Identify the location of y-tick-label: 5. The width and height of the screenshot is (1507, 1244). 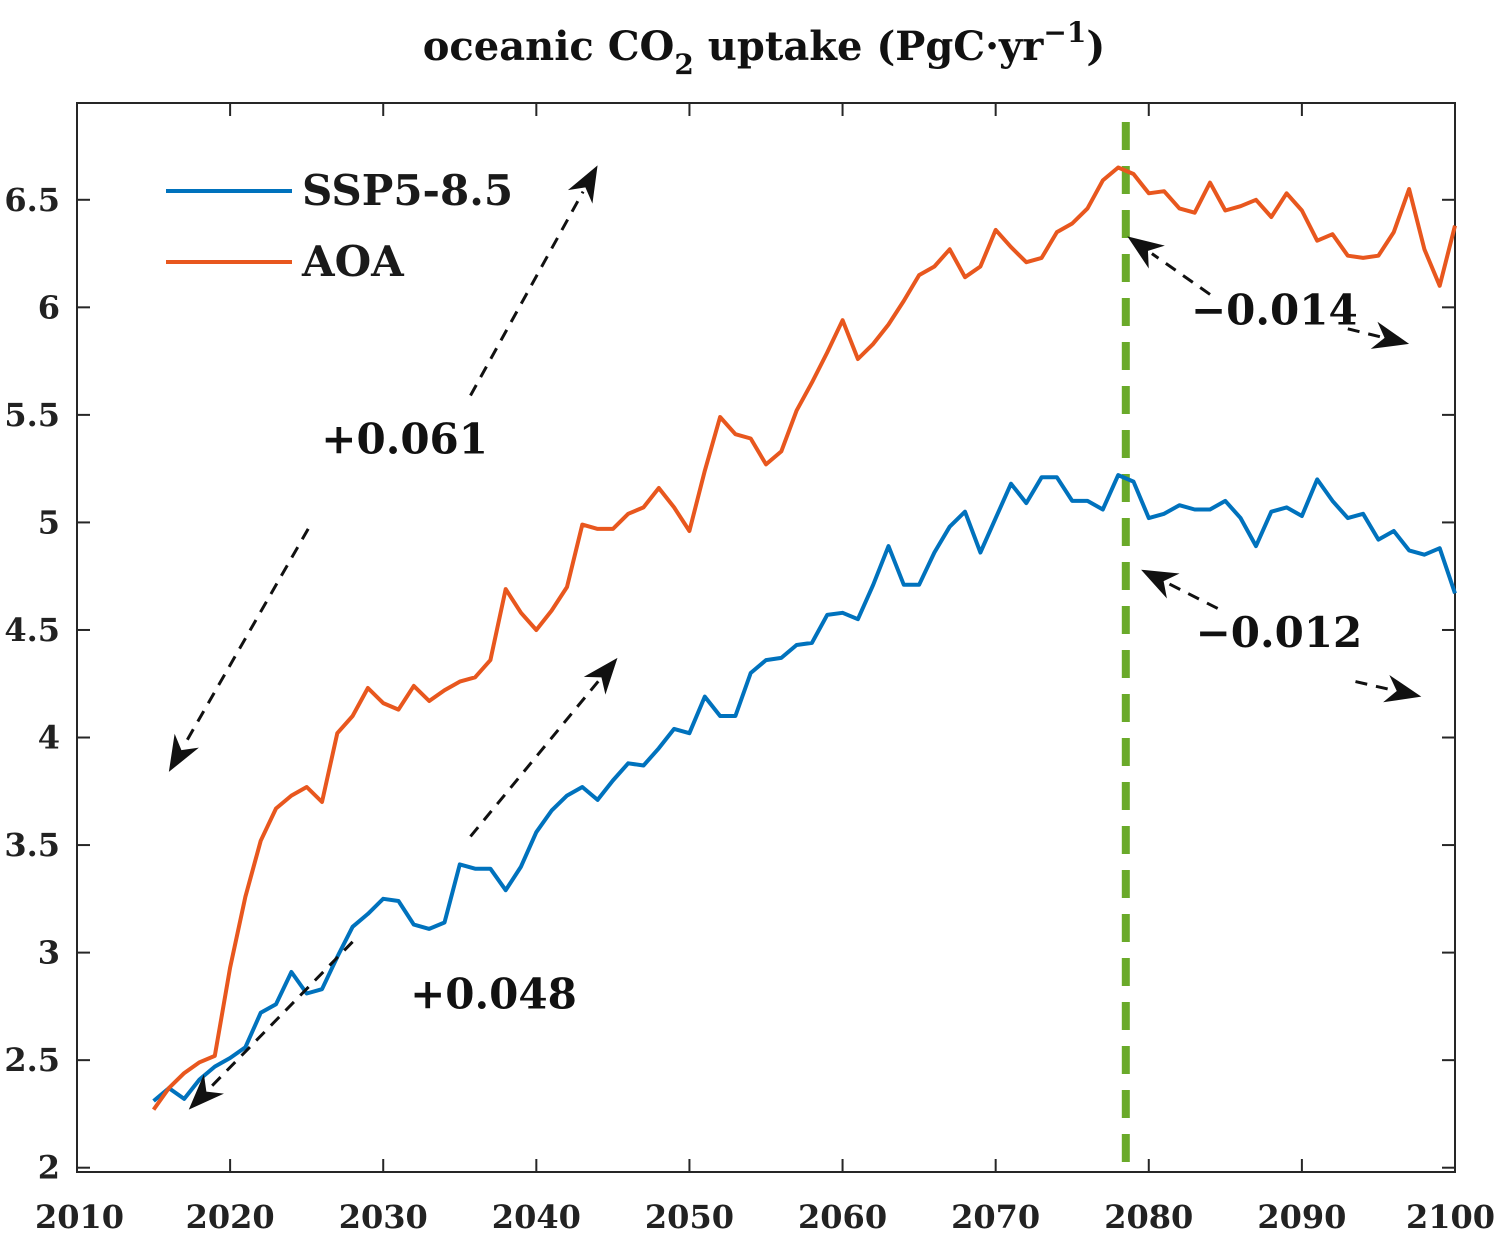
(49, 522).